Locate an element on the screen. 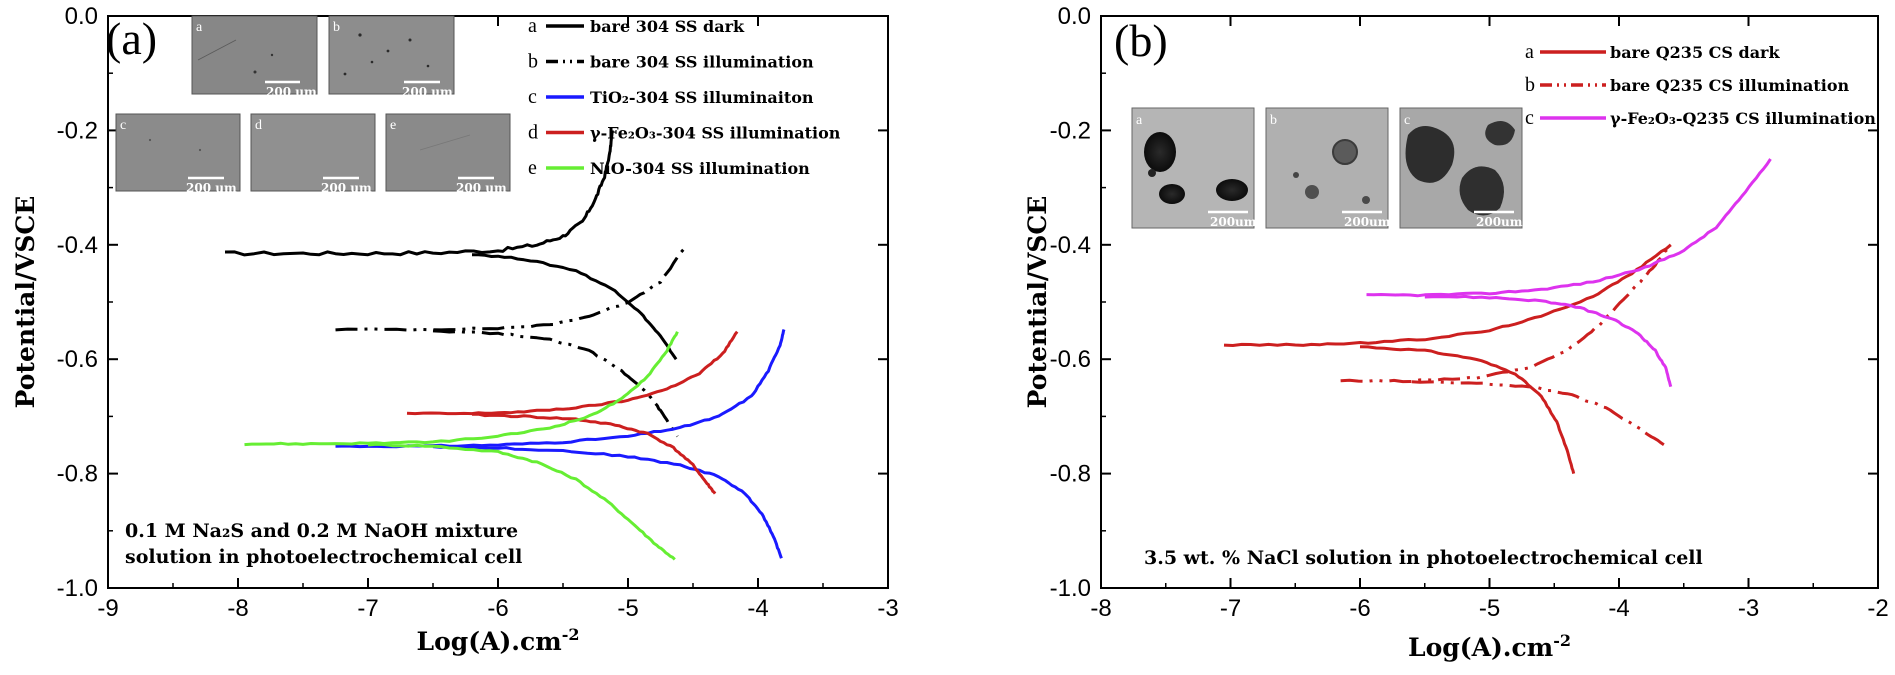 This screenshot has height=675, width=1895. series-d-anodic-line is located at coordinates (572, 373).